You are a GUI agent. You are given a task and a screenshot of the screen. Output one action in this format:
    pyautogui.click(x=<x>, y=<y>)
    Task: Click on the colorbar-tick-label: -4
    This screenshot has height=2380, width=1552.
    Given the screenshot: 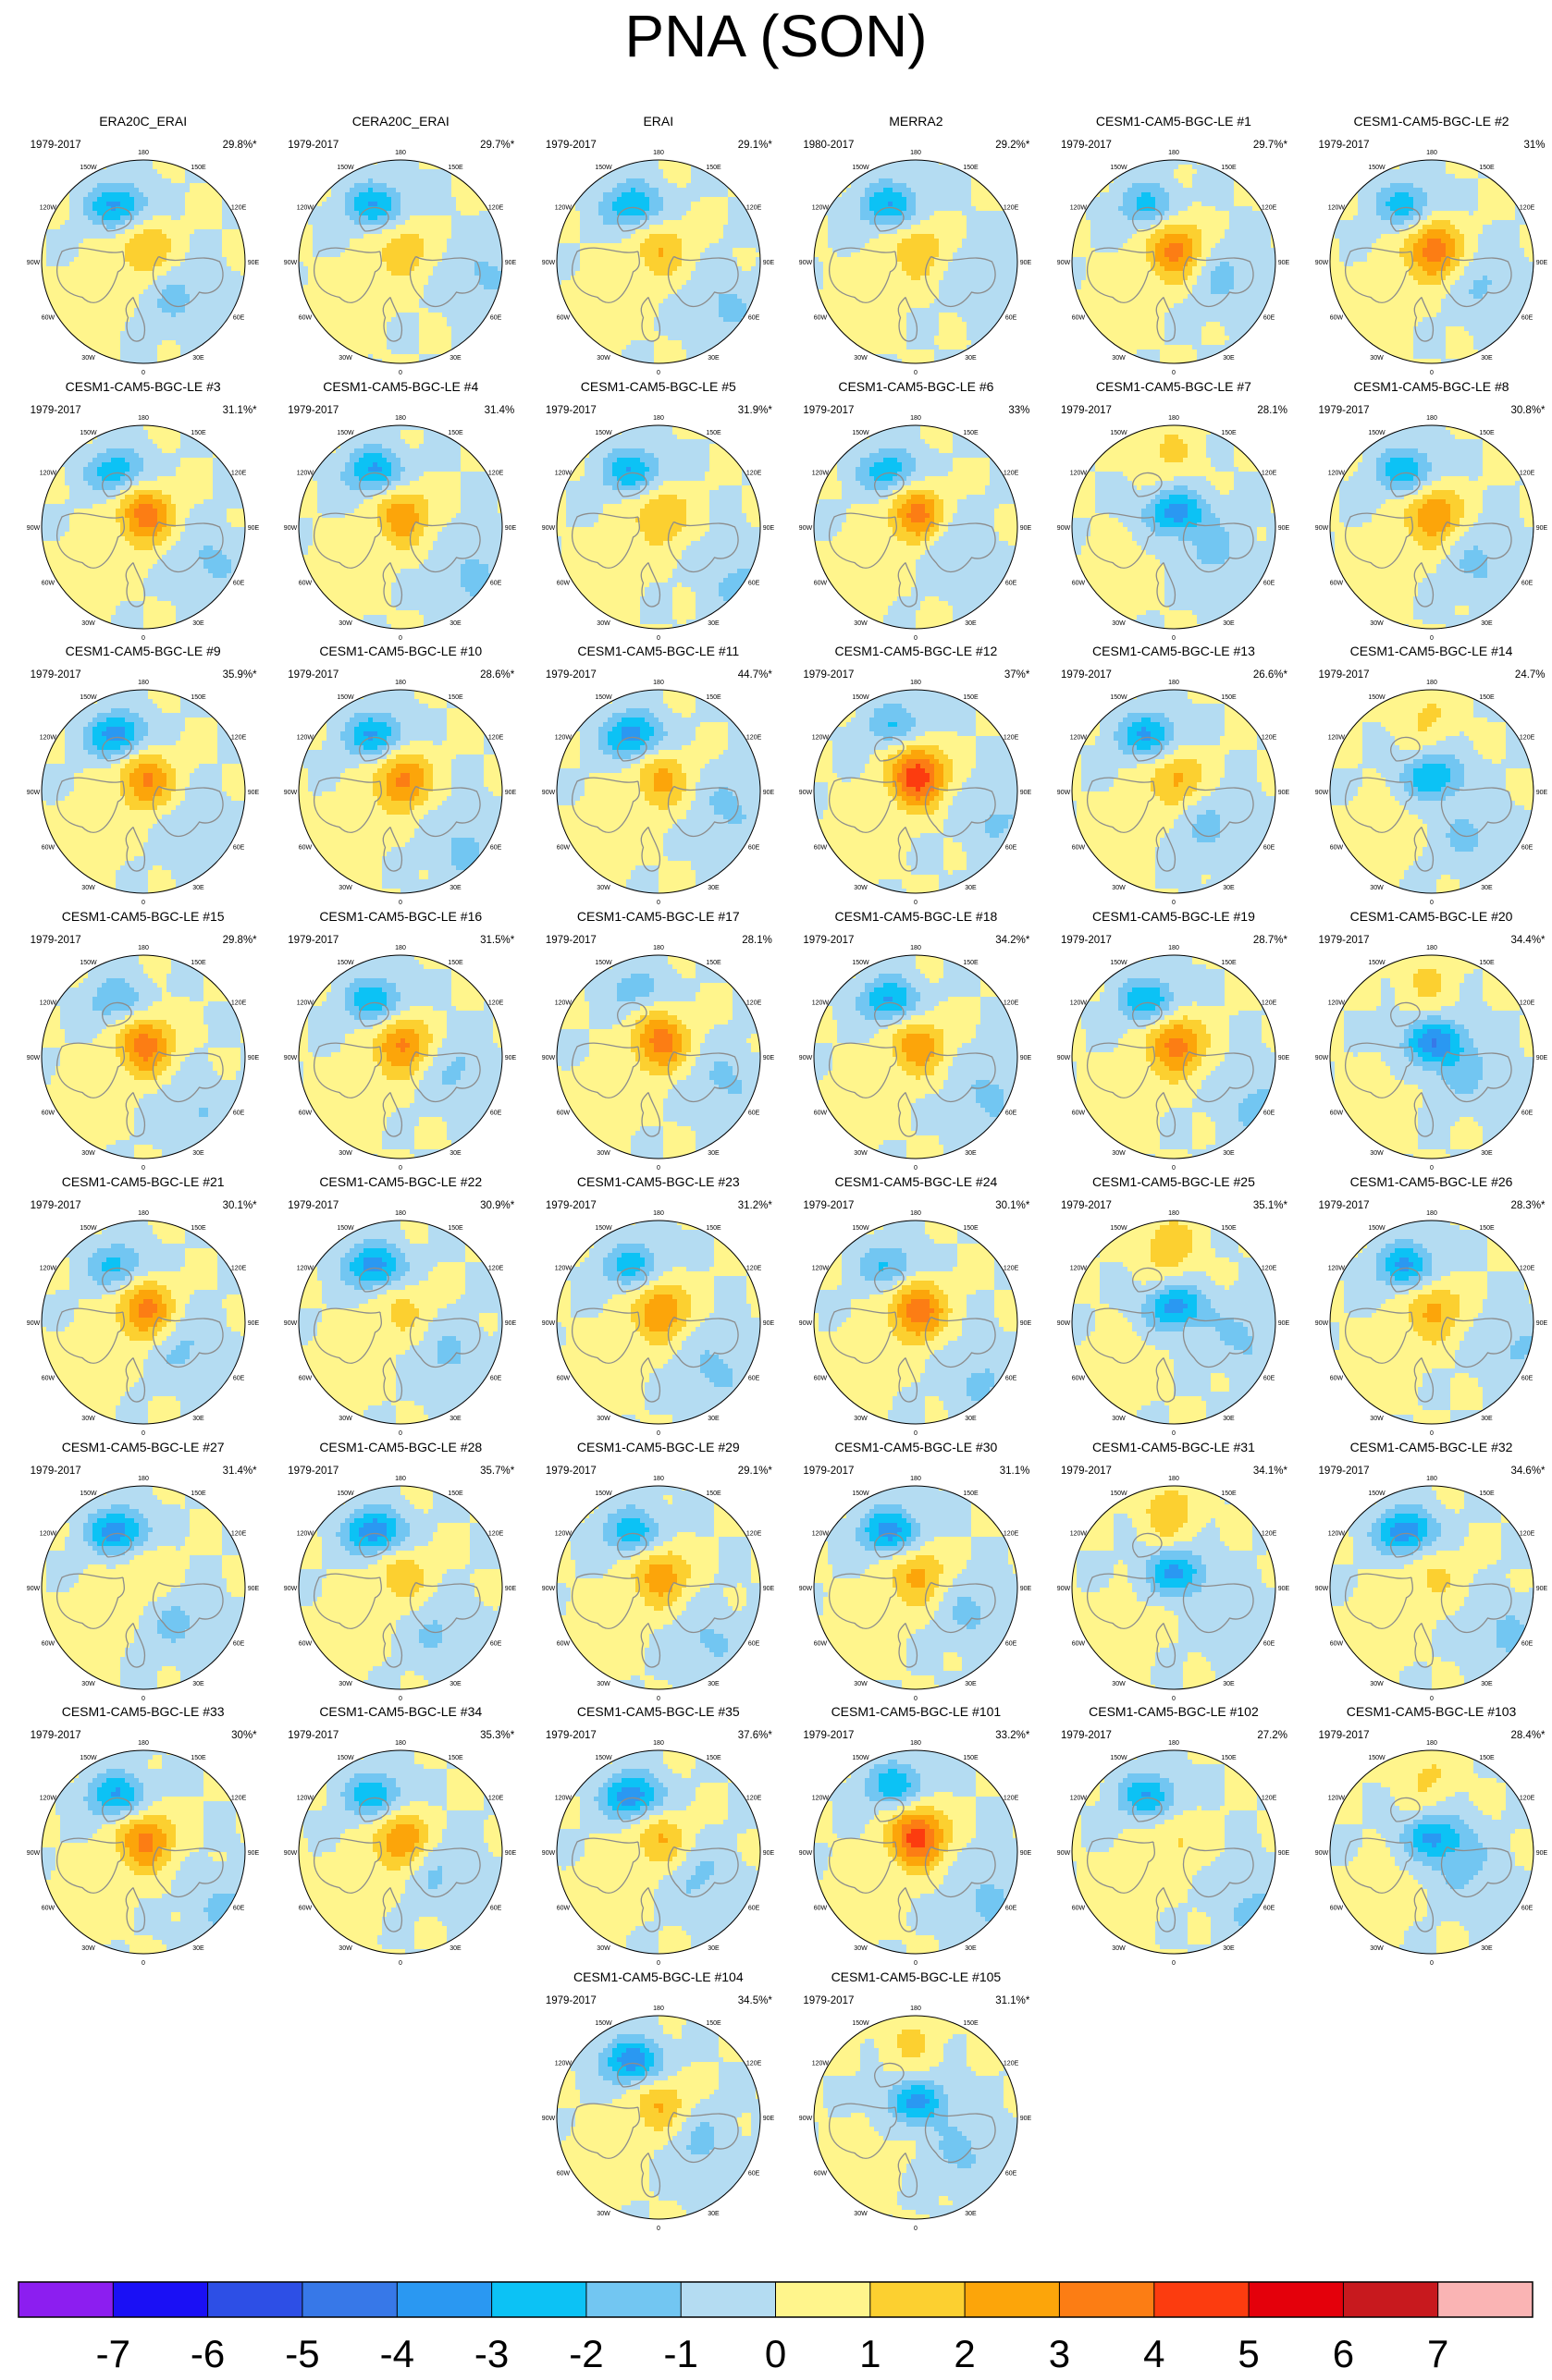 What is the action you would take?
    pyautogui.click(x=397, y=2353)
    